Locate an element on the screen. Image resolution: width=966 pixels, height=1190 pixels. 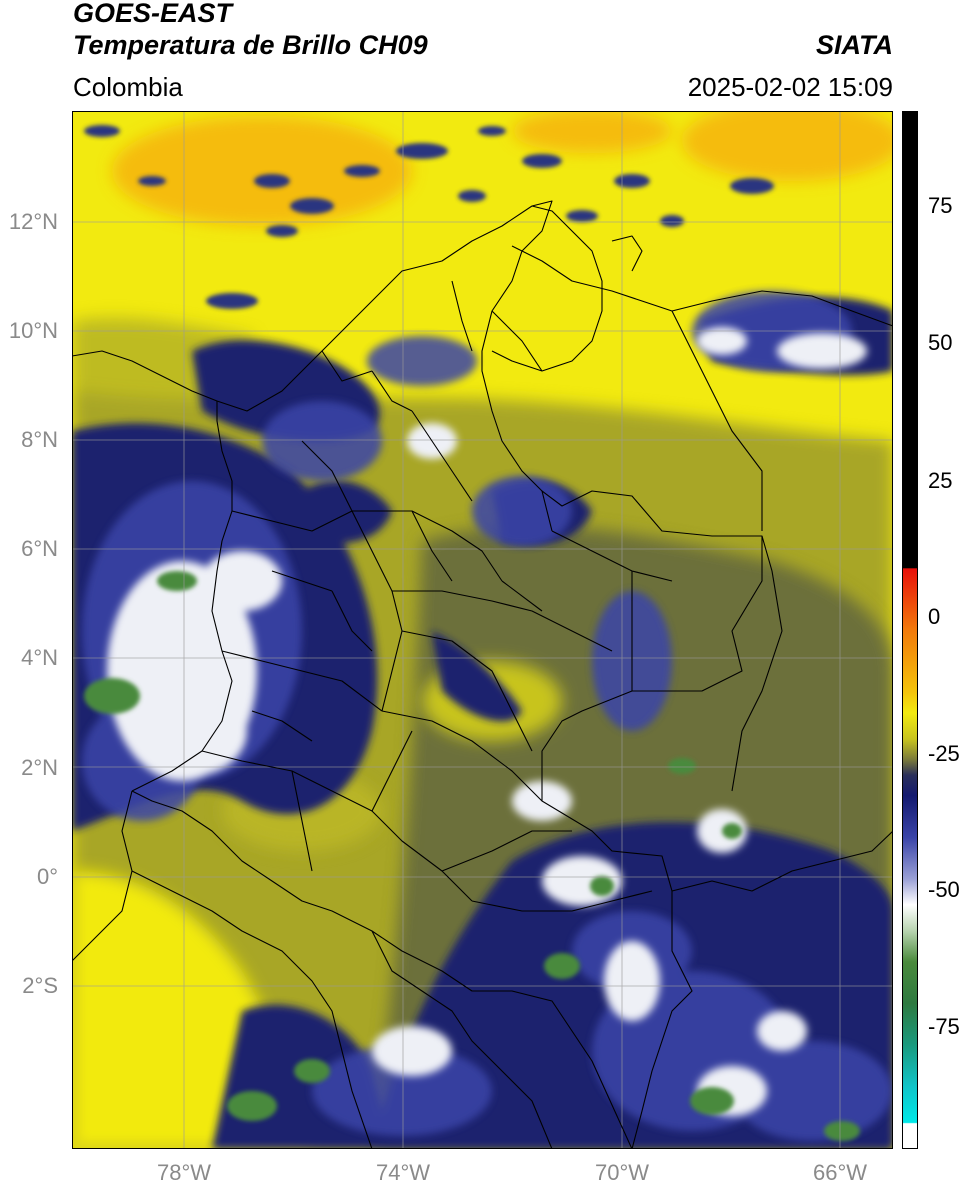
north-cloud-fragments is located at coordinates (429, 217).